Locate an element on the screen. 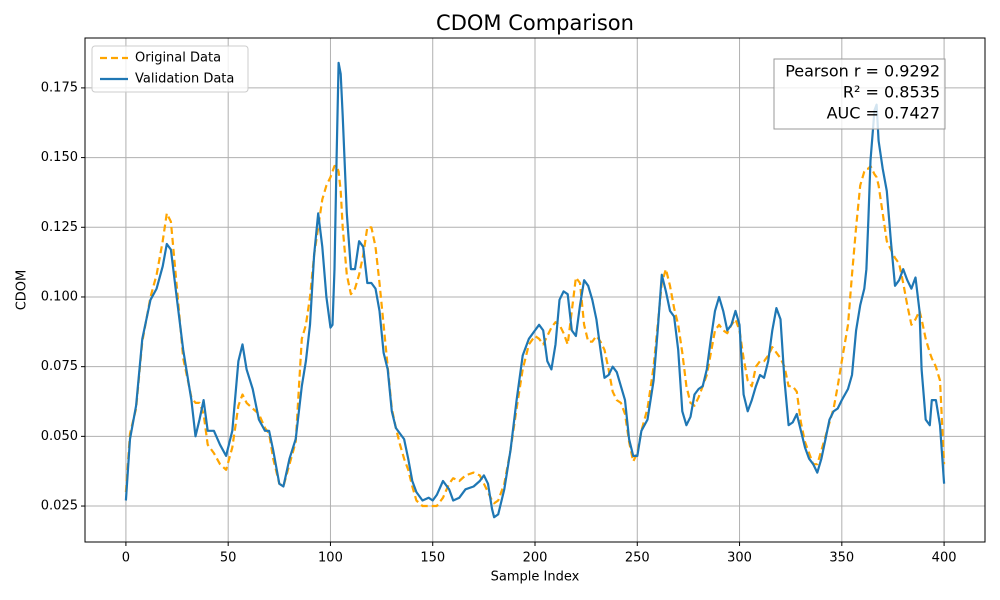 The height and width of the screenshot is (600, 1000). x-tick-label: 150 is located at coordinates (432, 558).